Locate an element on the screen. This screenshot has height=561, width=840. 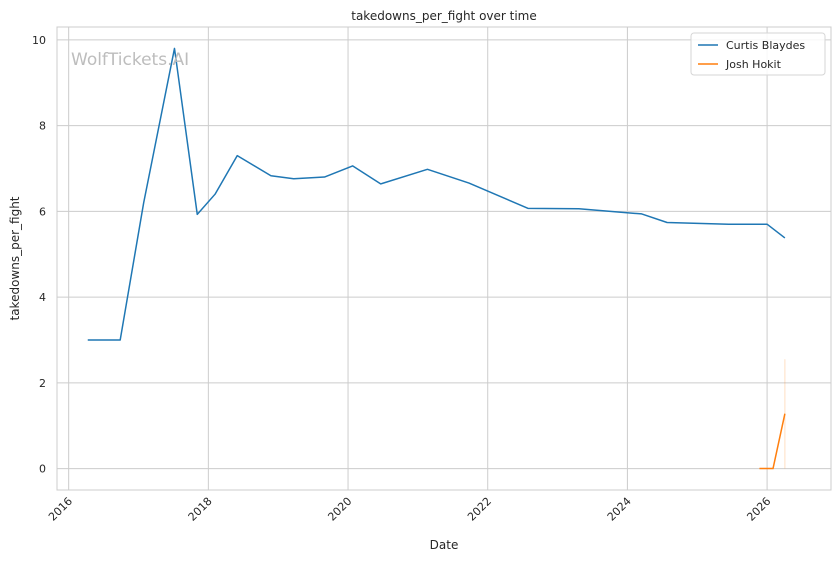
chart-title: takedowns_per_fight over time is located at coordinates (444, 16).